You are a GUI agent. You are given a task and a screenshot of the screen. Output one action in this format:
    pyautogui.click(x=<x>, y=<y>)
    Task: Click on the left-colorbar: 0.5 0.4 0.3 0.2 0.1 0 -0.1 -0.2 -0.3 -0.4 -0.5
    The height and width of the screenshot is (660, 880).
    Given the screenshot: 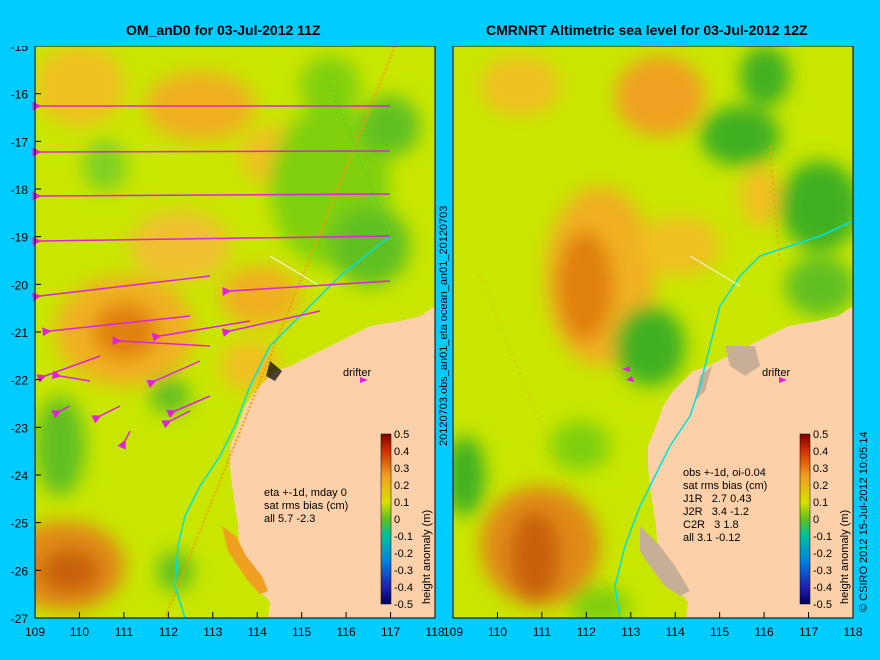 What is the action you would take?
    pyautogui.click(x=396, y=520)
    